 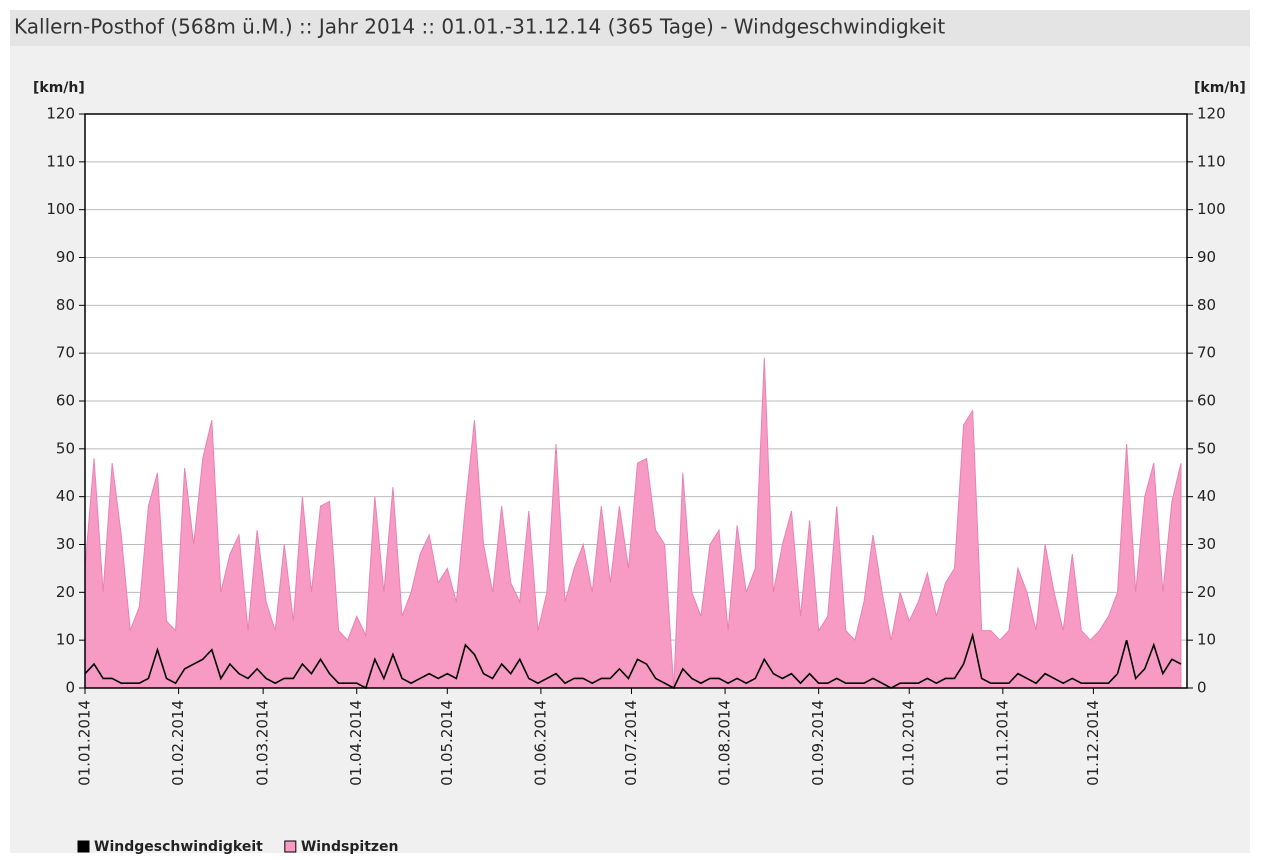 What do you see at coordinates (1211, 114) in the screenshot?
I see `y2-tick-label: 120` at bounding box center [1211, 114].